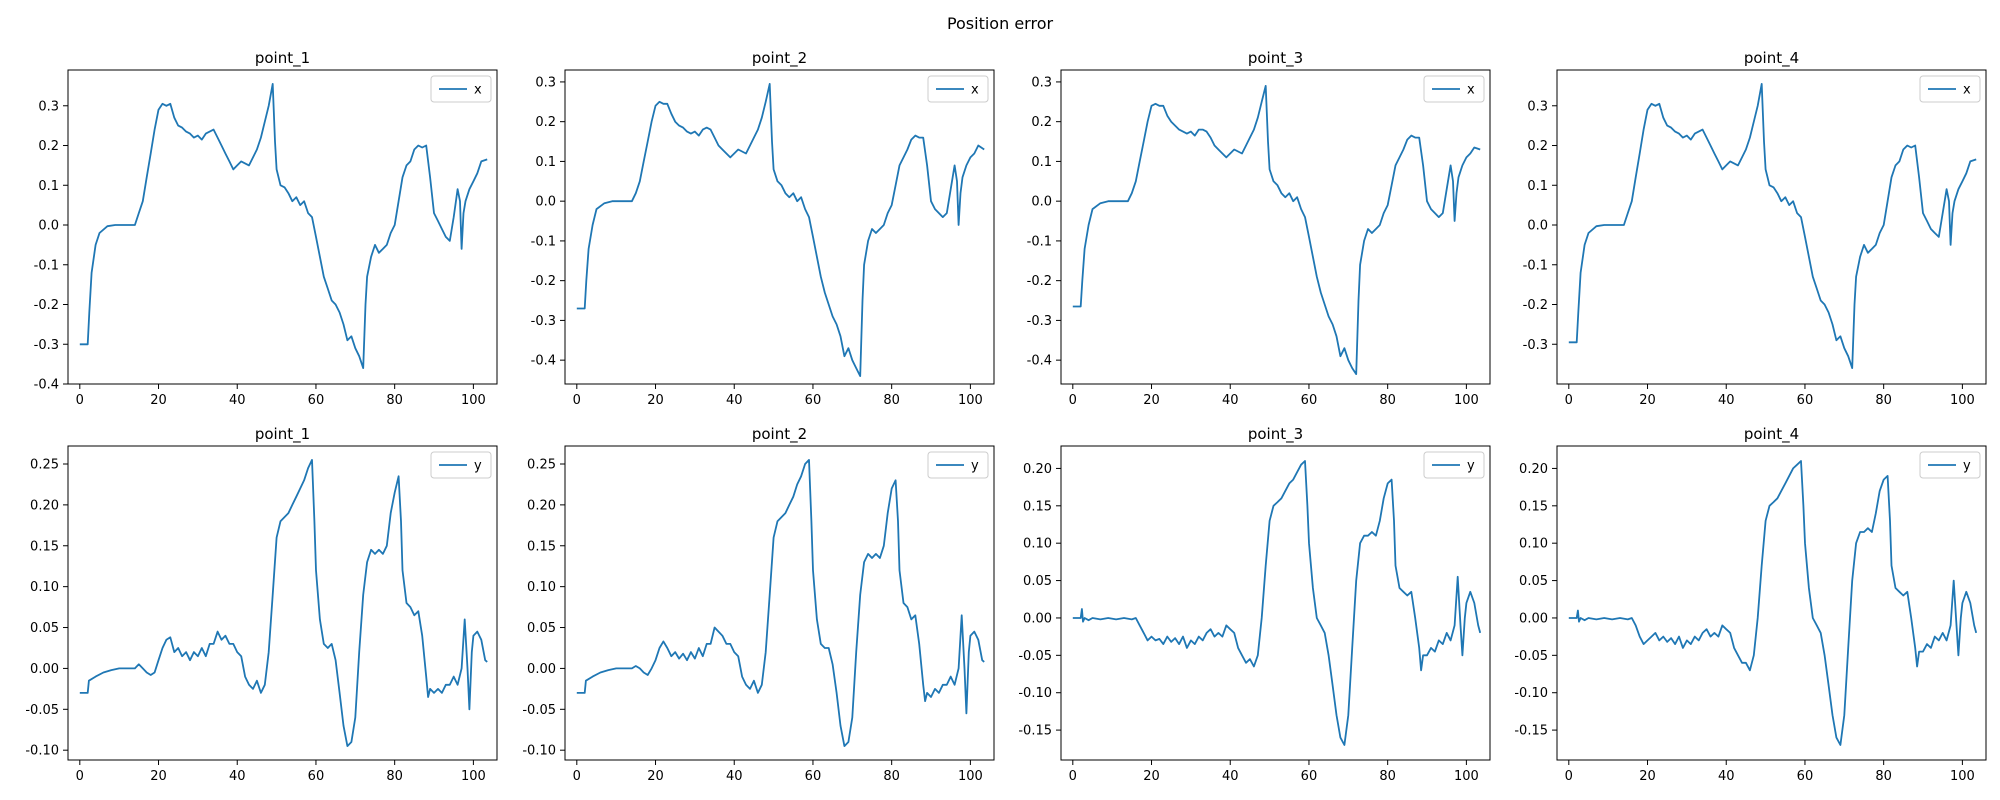  Describe the element at coordinates (1771, 58) in the screenshot. I see `subplot-title: point_4` at that location.